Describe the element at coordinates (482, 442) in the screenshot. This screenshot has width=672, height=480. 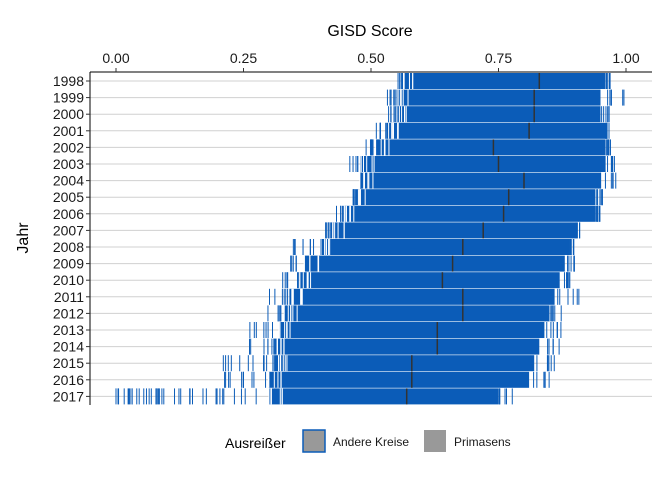
I see `legend-label-primasens: Primasens` at that location.